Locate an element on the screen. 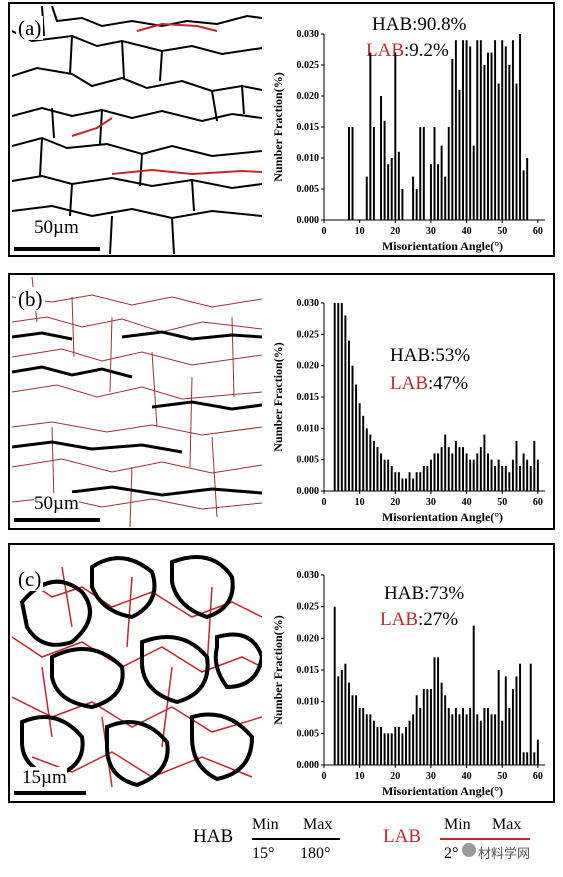 This screenshot has height=877, width=563. legend-lab-title: LAB is located at coordinates (402, 836).